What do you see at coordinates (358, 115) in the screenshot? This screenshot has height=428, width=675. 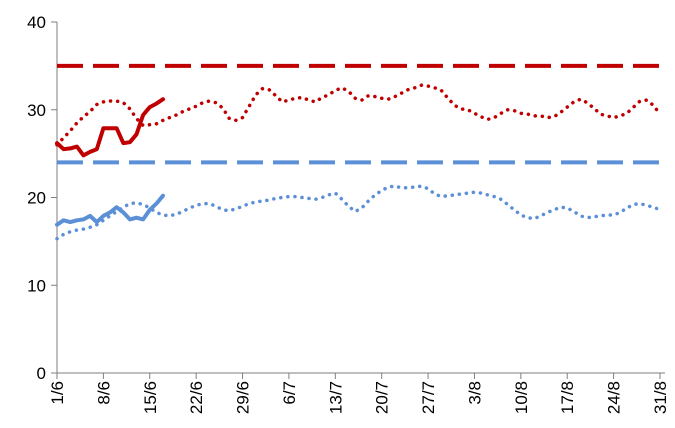 I see `series-2-dotted-line` at bounding box center [358, 115].